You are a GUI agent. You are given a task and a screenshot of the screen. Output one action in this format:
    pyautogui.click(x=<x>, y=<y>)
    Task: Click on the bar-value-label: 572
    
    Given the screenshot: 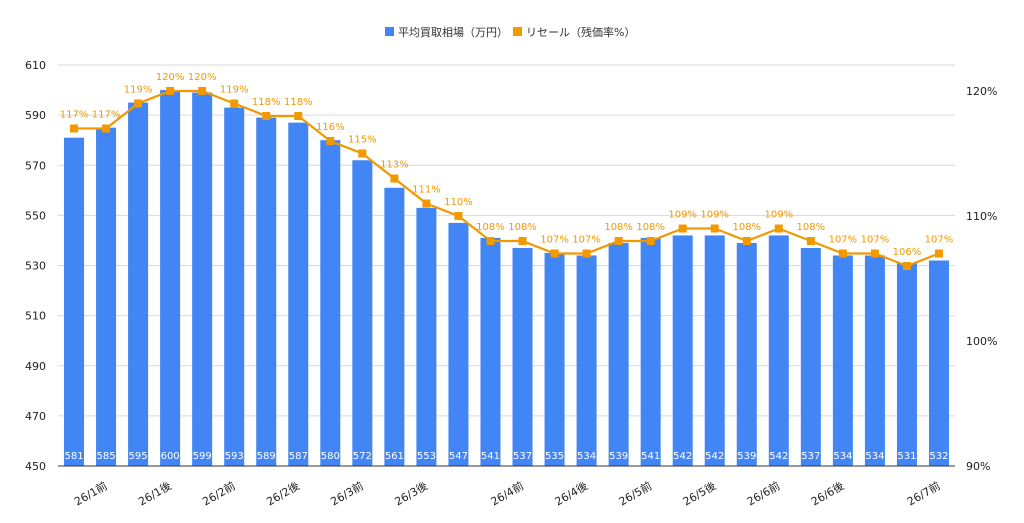 What is the action you would take?
    pyautogui.click(x=362, y=456)
    